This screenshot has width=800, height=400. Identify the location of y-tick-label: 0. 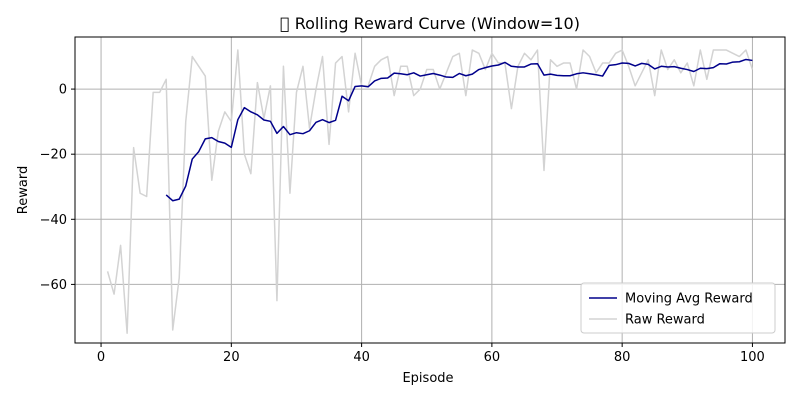
(63, 90).